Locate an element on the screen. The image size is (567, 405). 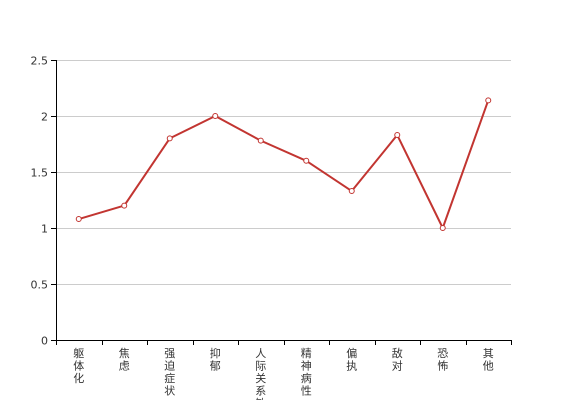
x-tick-label: 其他 is located at coordinates (488, 360).